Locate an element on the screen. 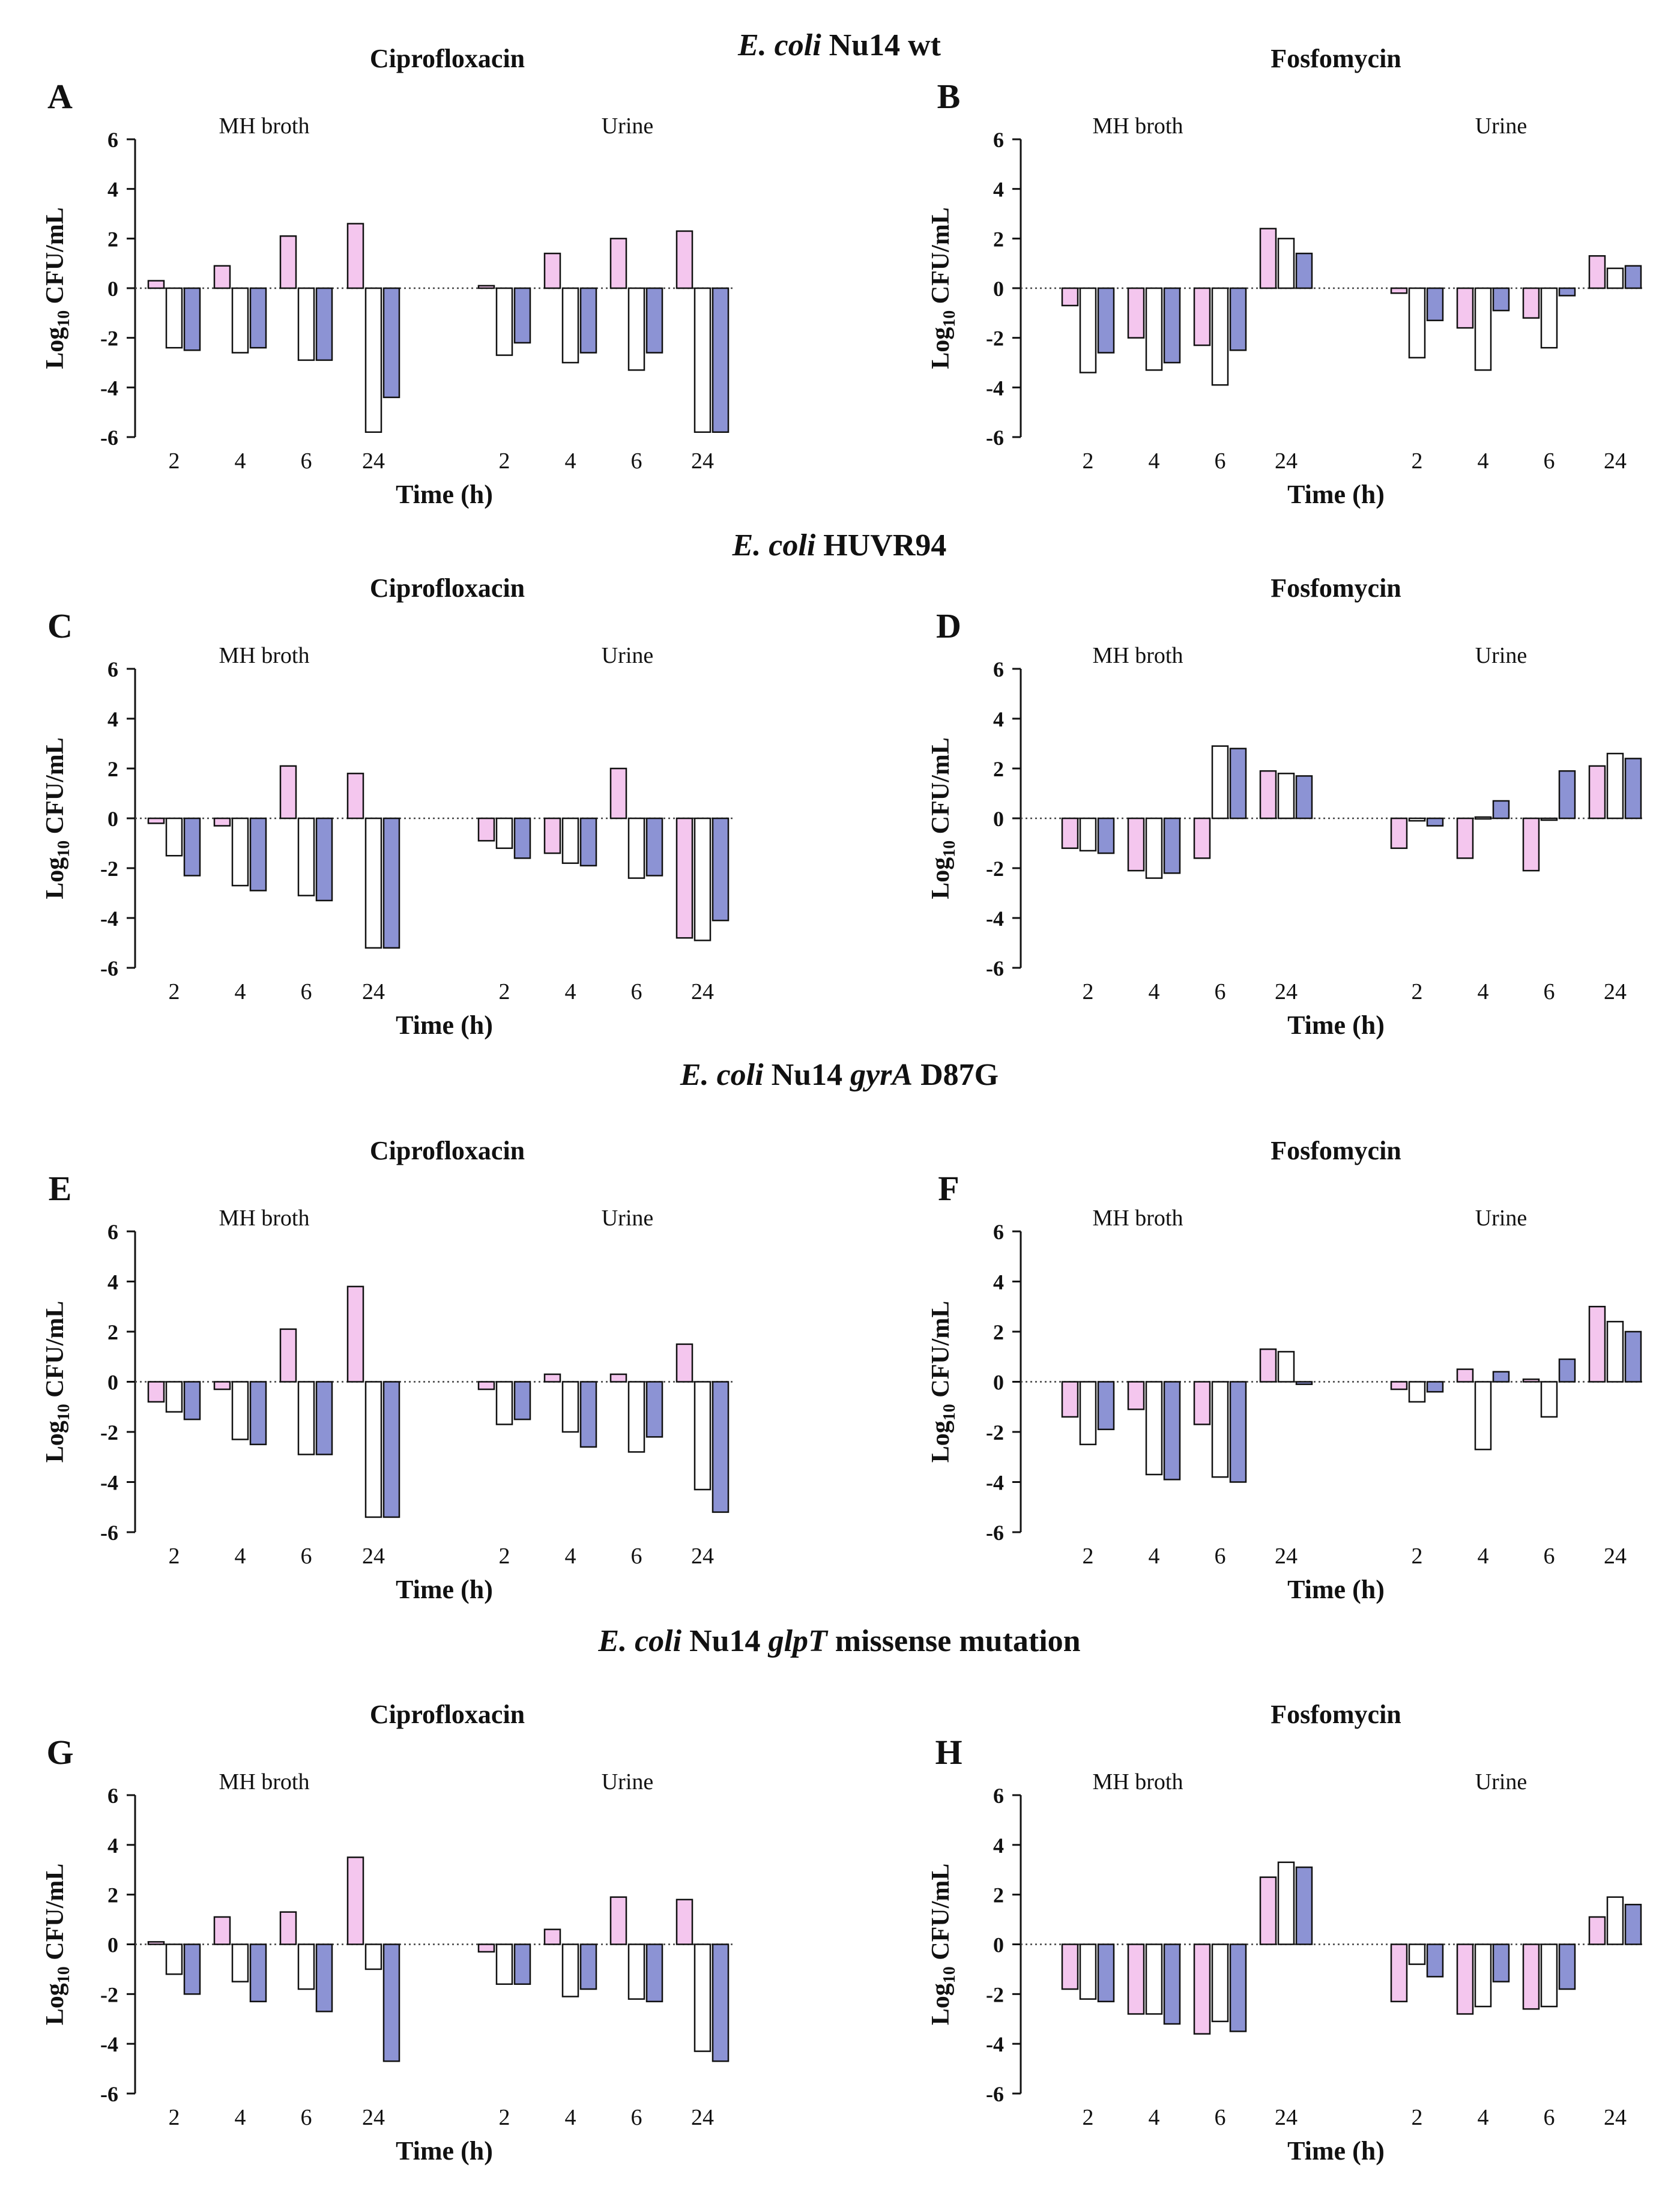 The width and height of the screenshot is (1680, 2201). bar-H-s2-c5 is located at coordinates (1417, 1954).